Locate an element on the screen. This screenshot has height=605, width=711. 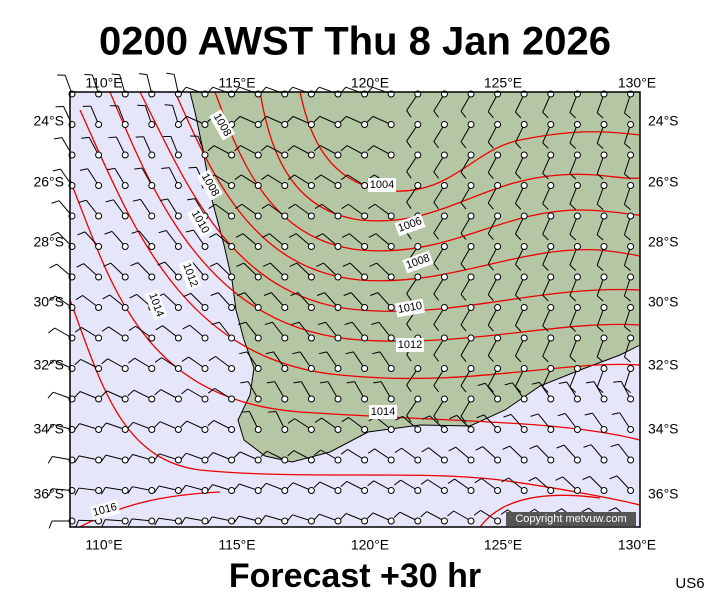
isobar-label-text: 1014 is located at coordinates (383, 412).